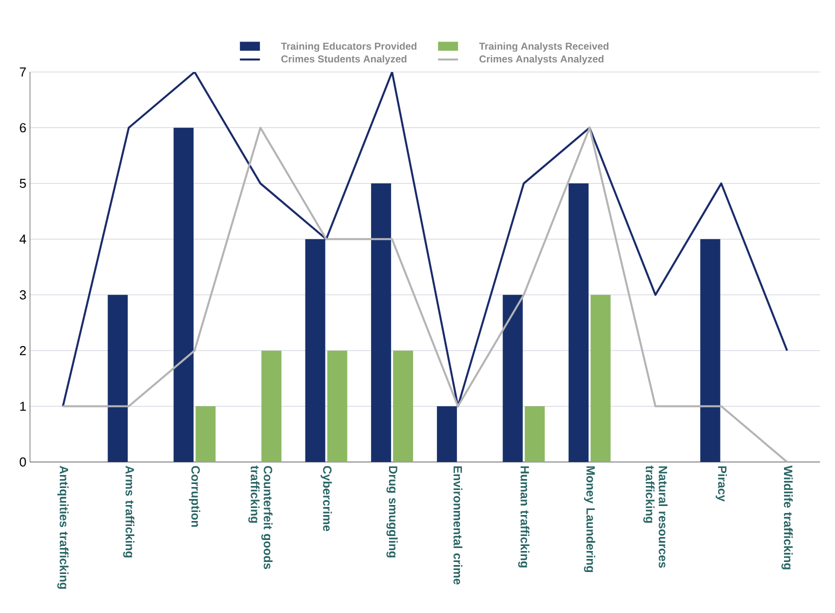 This screenshot has height=613, width=835. I want to click on y-tick-label: 5, so click(23, 183).